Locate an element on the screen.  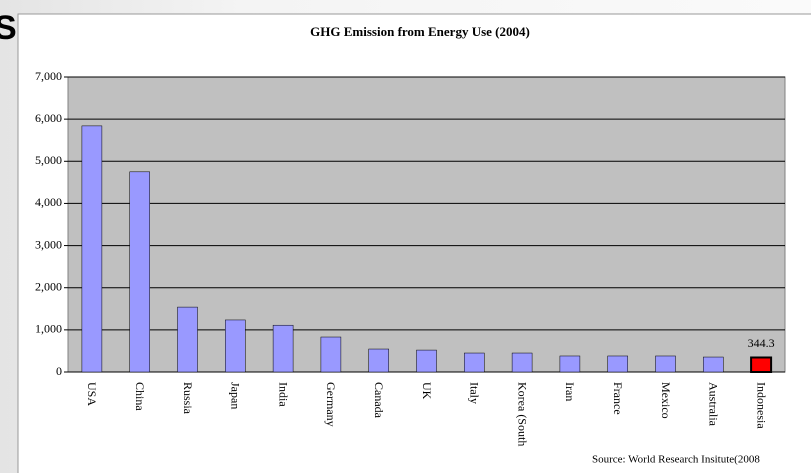
x-tick-label: USA is located at coordinates (92, 394).